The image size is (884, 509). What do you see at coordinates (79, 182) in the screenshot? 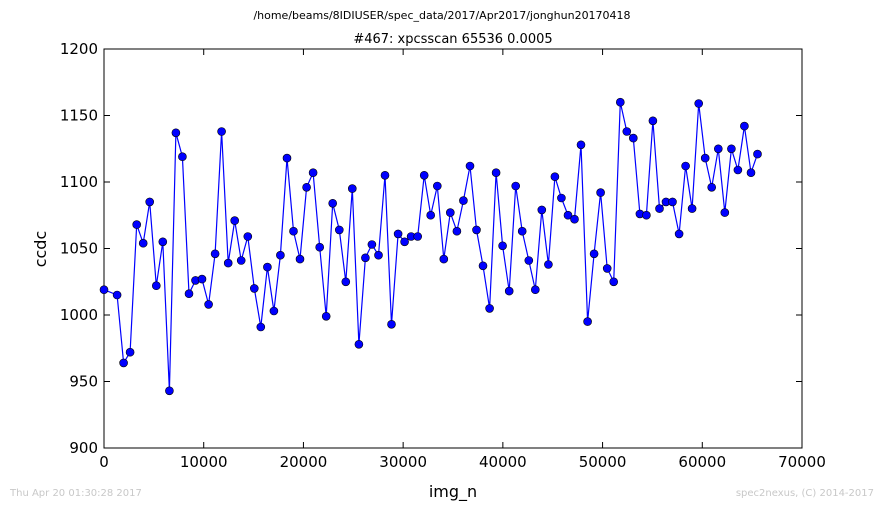
I see `y-tick-label: 1100` at bounding box center [79, 182].